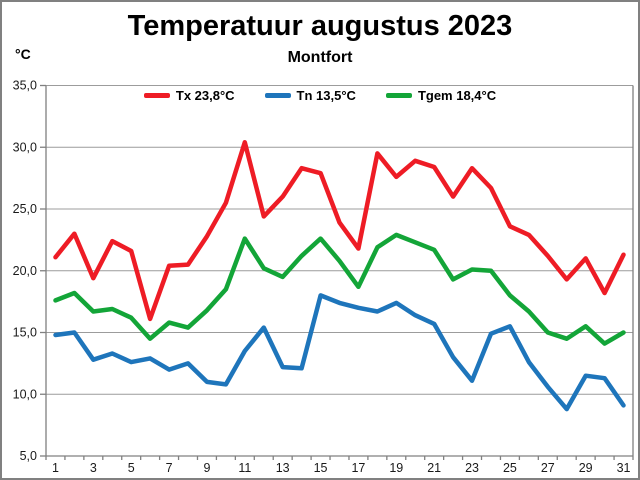  Describe the element at coordinates (472, 468) in the screenshot. I see `x-axis-tick-label: 23` at that location.